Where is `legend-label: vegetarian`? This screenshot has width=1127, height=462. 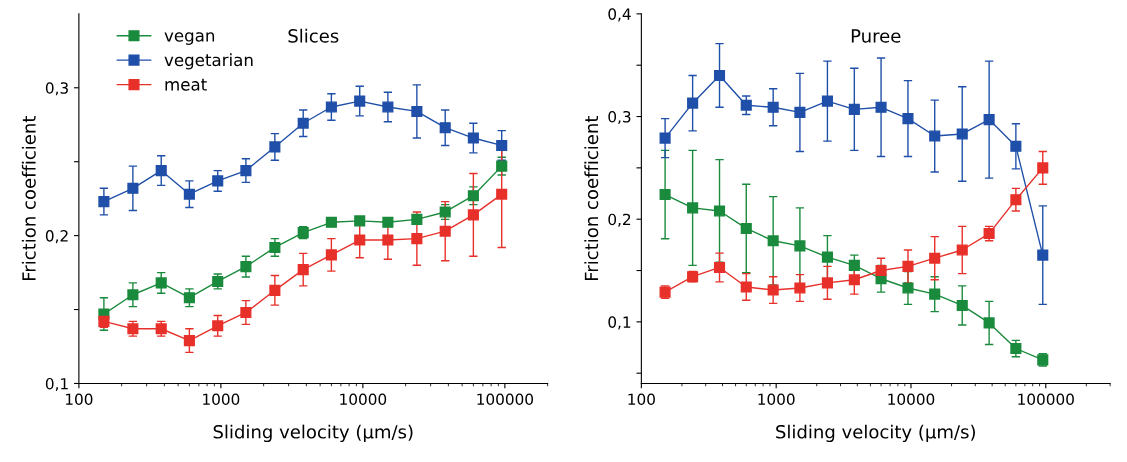 legend-label: vegetarian is located at coordinates (208, 61).